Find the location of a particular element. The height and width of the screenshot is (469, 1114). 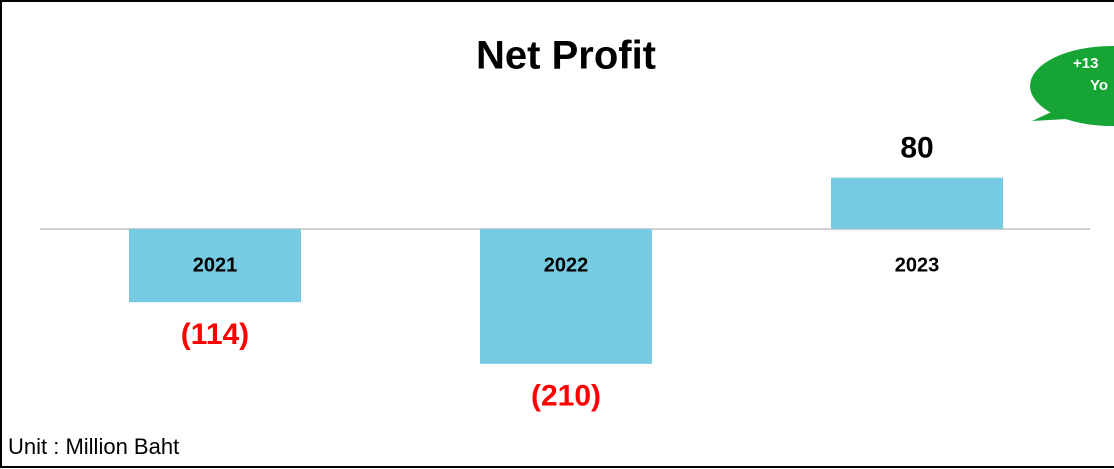

value-label: (114) is located at coordinates (215, 334).